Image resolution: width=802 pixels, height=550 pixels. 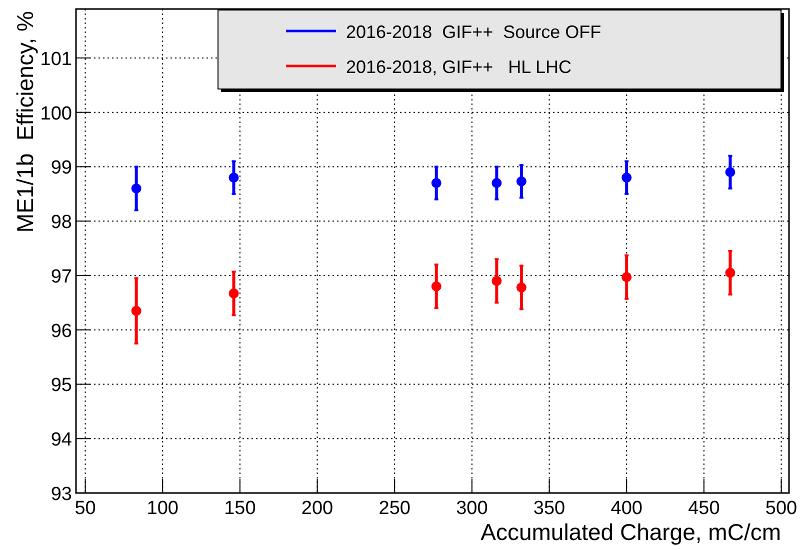 What do you see at coordinates (317, 508) in the screenshot?
I see `x-tick-label: 200` at bounding box center [317, 508].